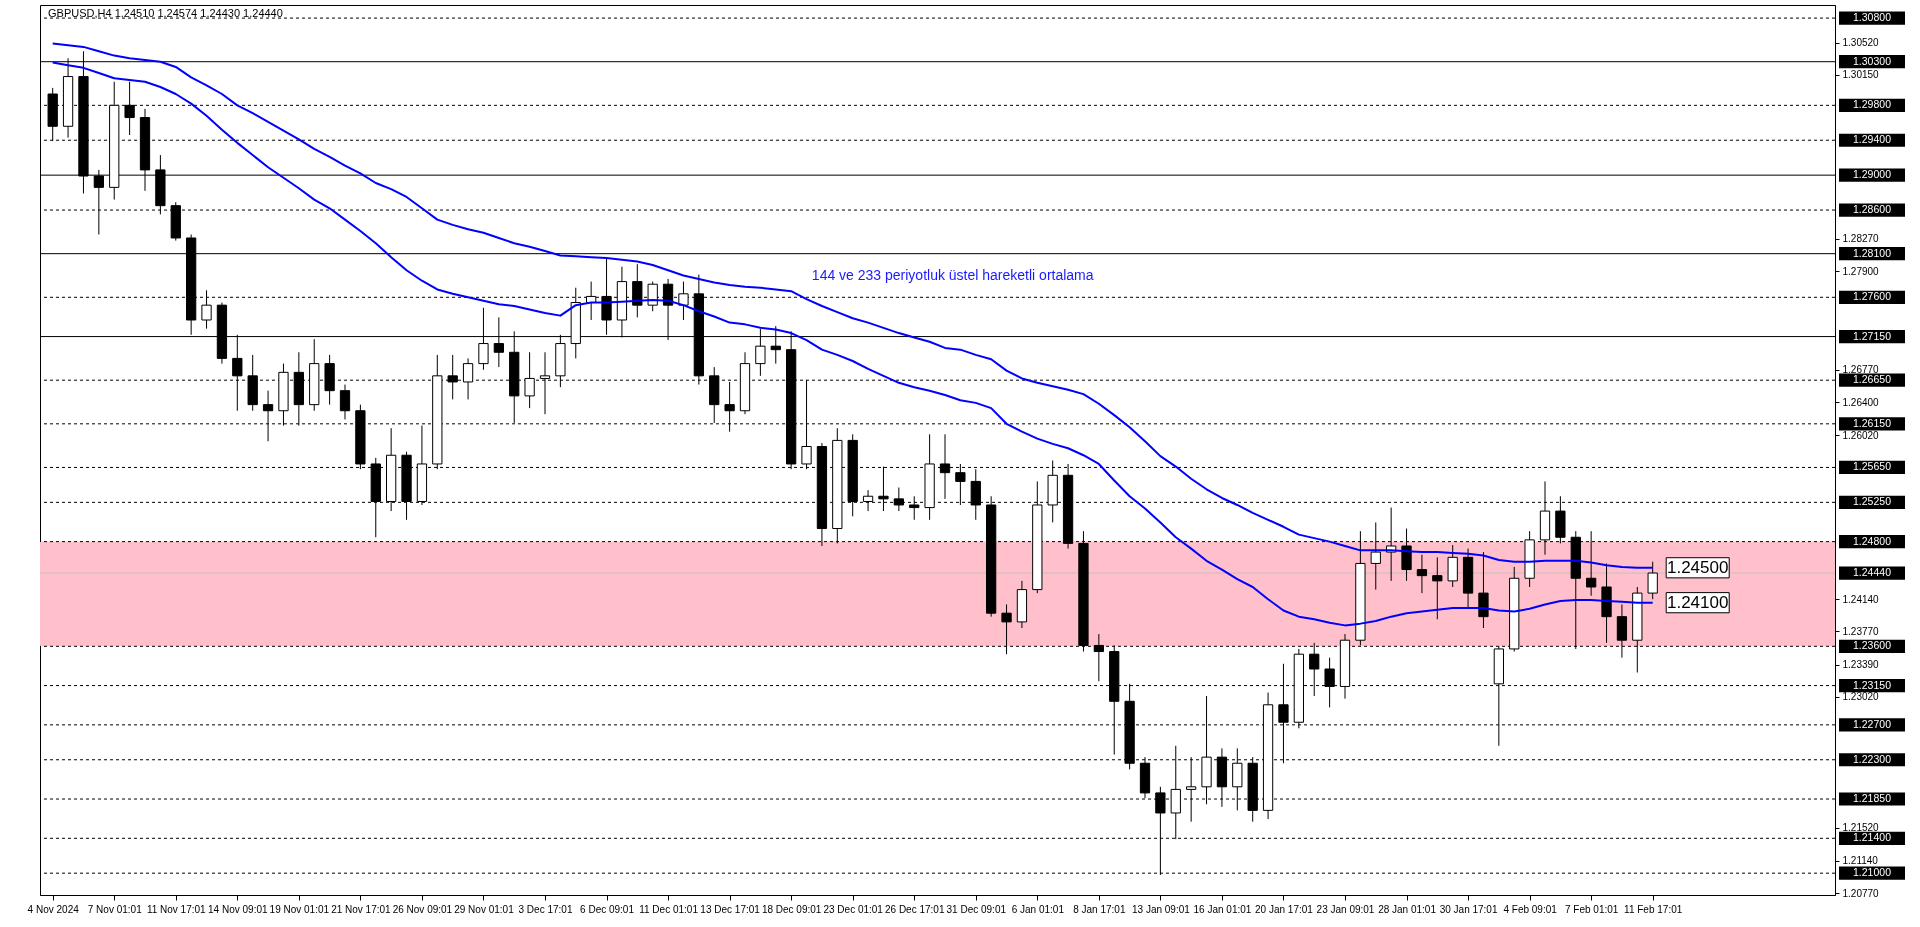 The width and height of the screenshot is (1920, 927). What do you see at coordinates (299, 909) in the screenshot?
I see `x-tick-label: 19 Nov 01:01` at bounding box center [299, 909].